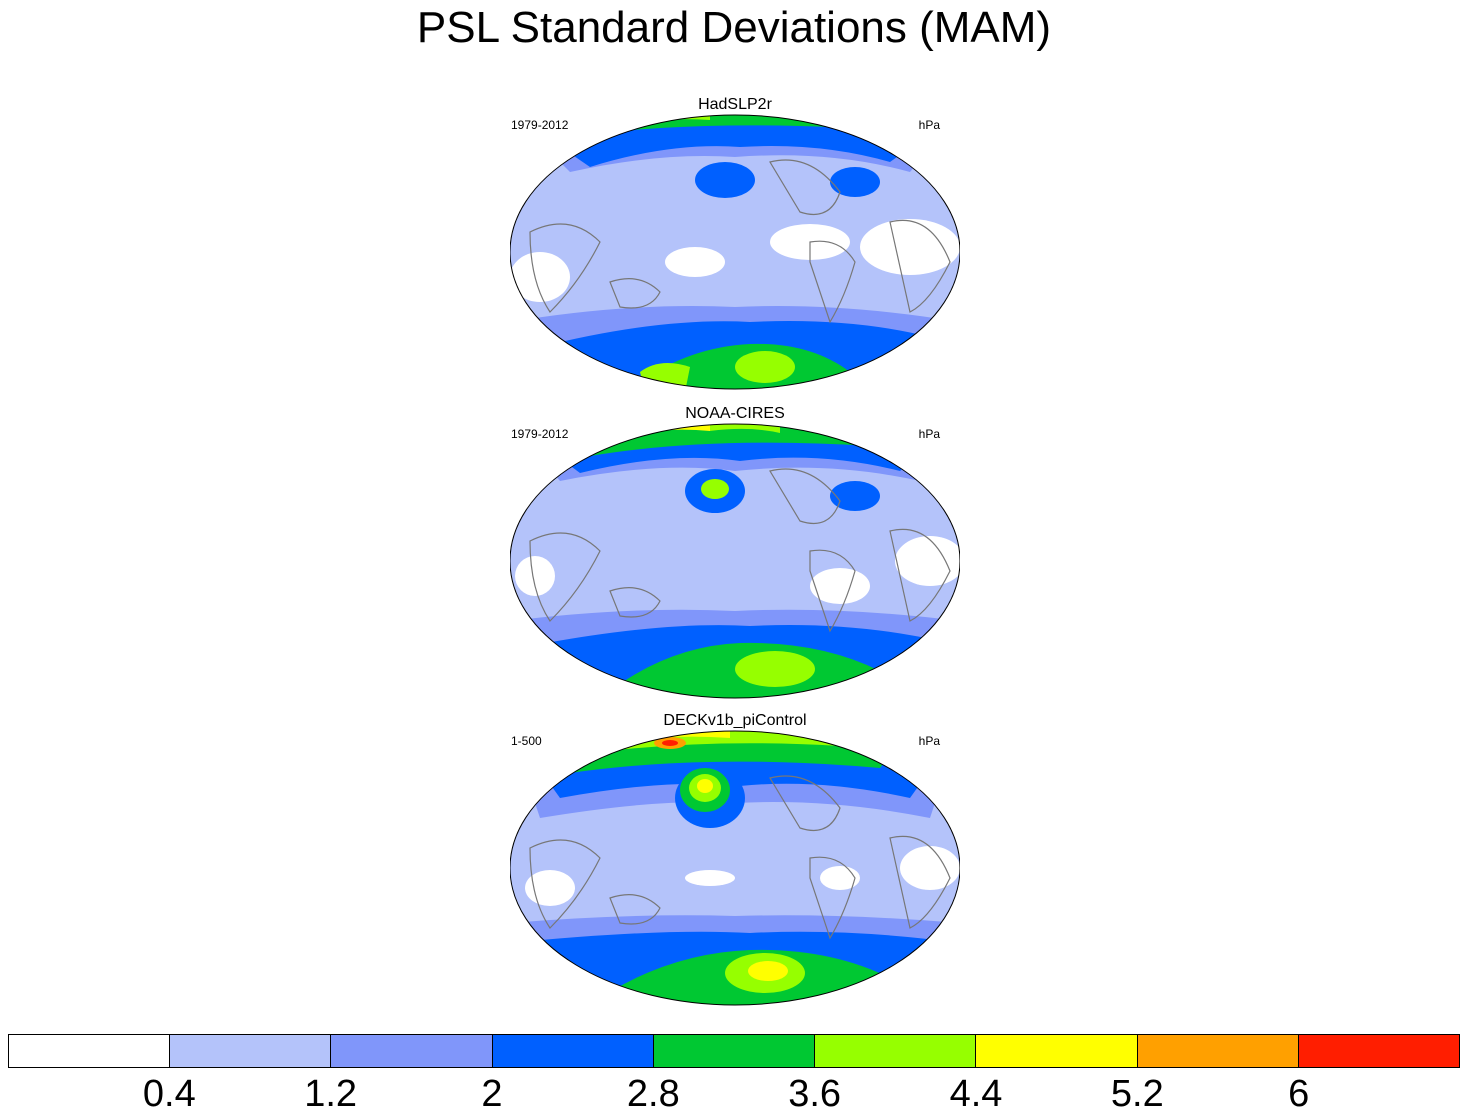 The height and width of the screenshot is (1116, 1468). I want to click on figure-title: PSL Standard Deviations (MAM), so click(734, 27).